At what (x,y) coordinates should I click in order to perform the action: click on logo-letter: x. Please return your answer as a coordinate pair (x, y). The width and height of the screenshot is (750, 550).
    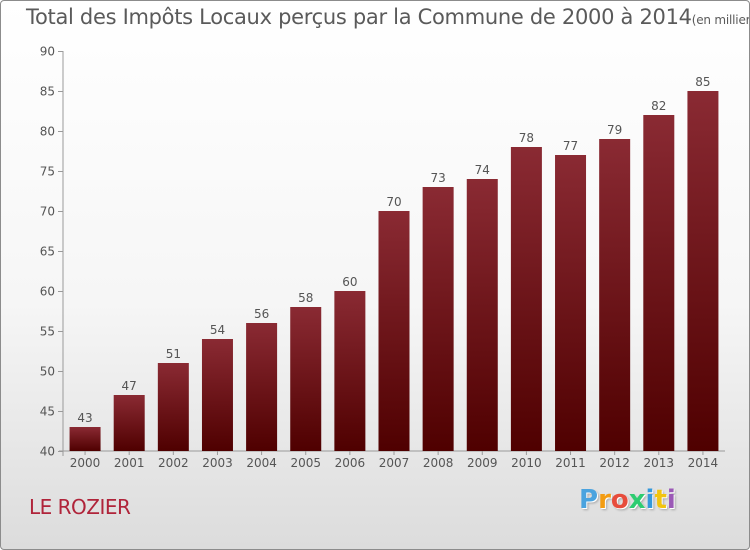
    Looking at the image, I should click on (637, 500).